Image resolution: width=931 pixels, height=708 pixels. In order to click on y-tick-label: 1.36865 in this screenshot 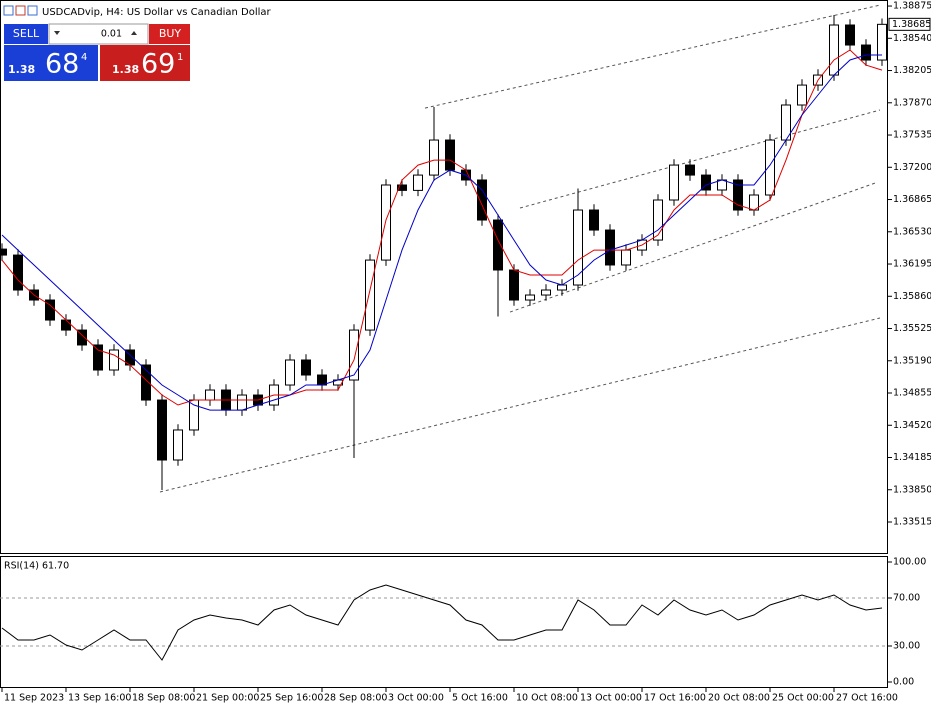, I will do `click(912, 199)`.